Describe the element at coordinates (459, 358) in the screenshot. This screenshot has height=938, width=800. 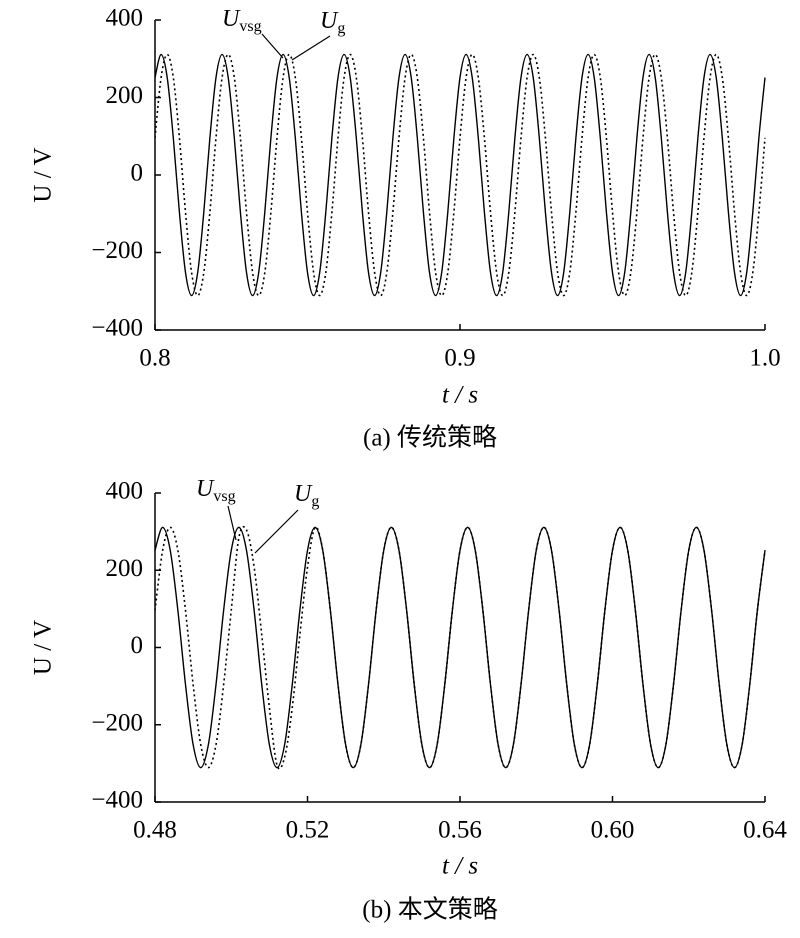
I see `x-tick-label: 0.9` at that location.